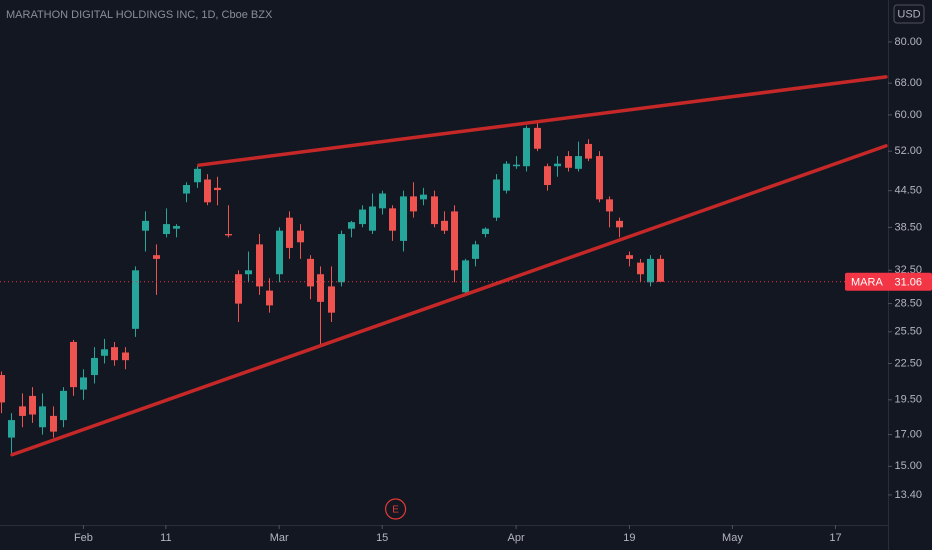  I want to click on x-tick-label: 15, so click(382, 538).